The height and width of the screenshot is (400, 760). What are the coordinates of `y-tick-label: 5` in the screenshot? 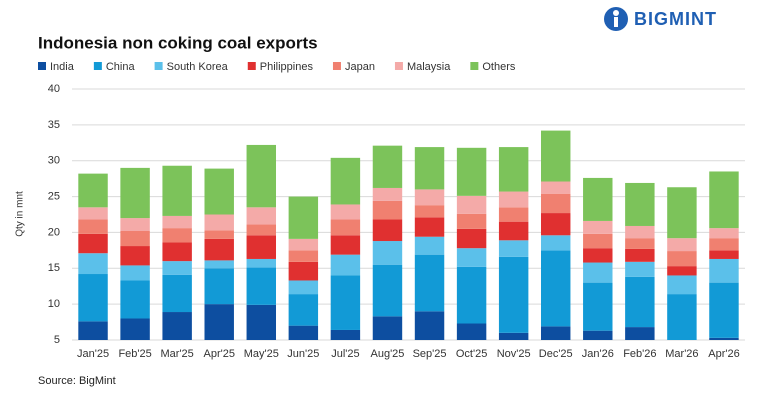 It's located at (57, 340).